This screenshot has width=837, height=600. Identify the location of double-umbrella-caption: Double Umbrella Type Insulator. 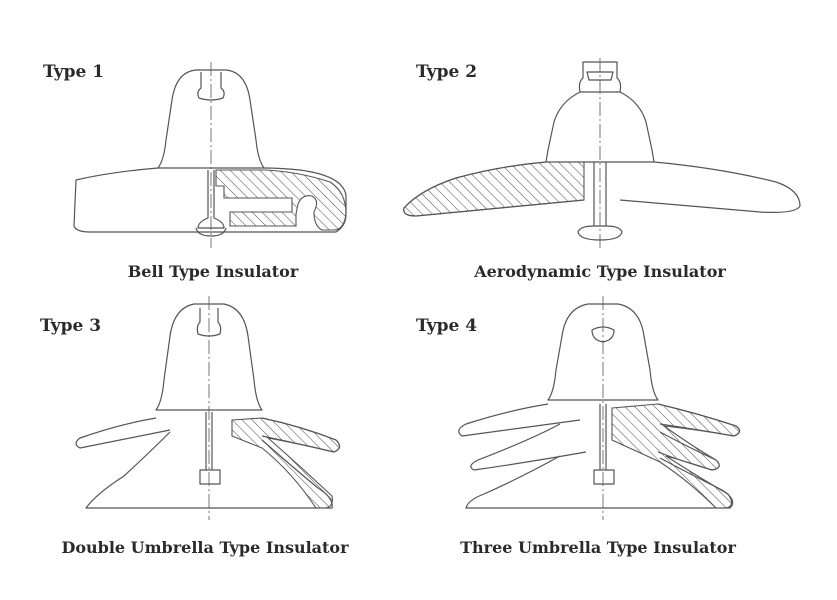
(205, 547).